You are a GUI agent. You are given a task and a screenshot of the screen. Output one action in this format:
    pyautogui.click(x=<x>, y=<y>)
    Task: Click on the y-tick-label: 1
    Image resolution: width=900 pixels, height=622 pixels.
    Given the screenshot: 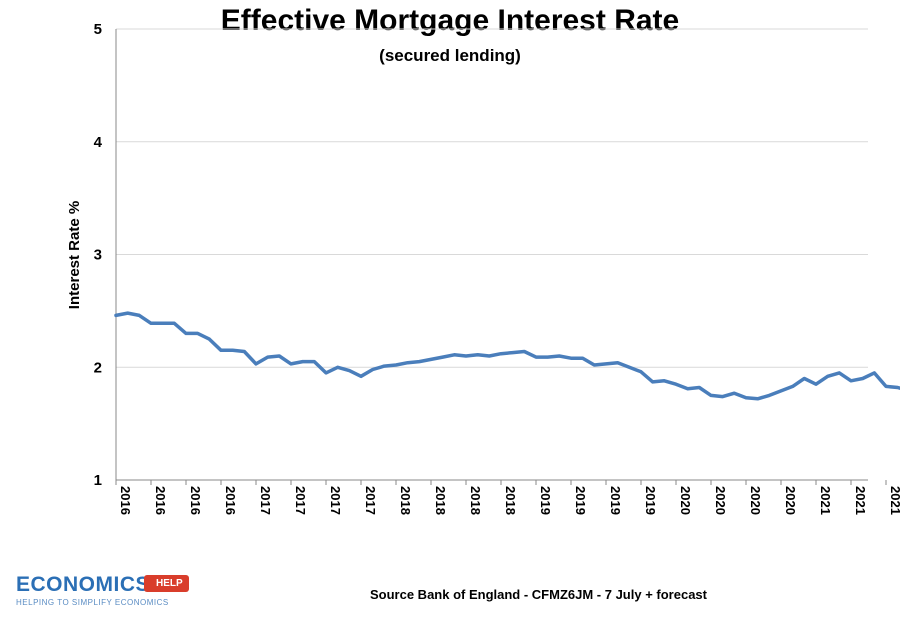 What is the action you would take?
    pyautogui.click(x=98, y=480)
    